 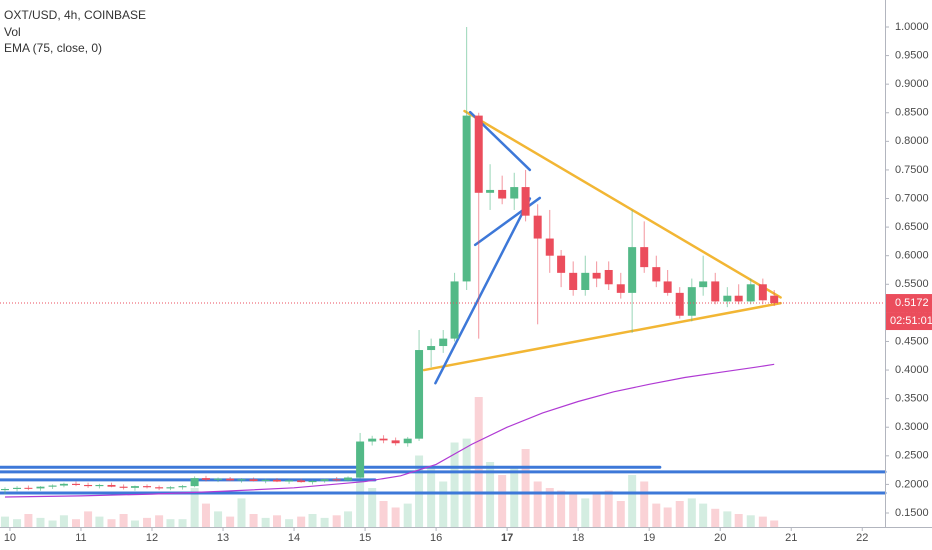 What do you see at coordinates (294, 538) in the screenshot?
I see `x-tick-label: 14` at bounding box center [294, 538].